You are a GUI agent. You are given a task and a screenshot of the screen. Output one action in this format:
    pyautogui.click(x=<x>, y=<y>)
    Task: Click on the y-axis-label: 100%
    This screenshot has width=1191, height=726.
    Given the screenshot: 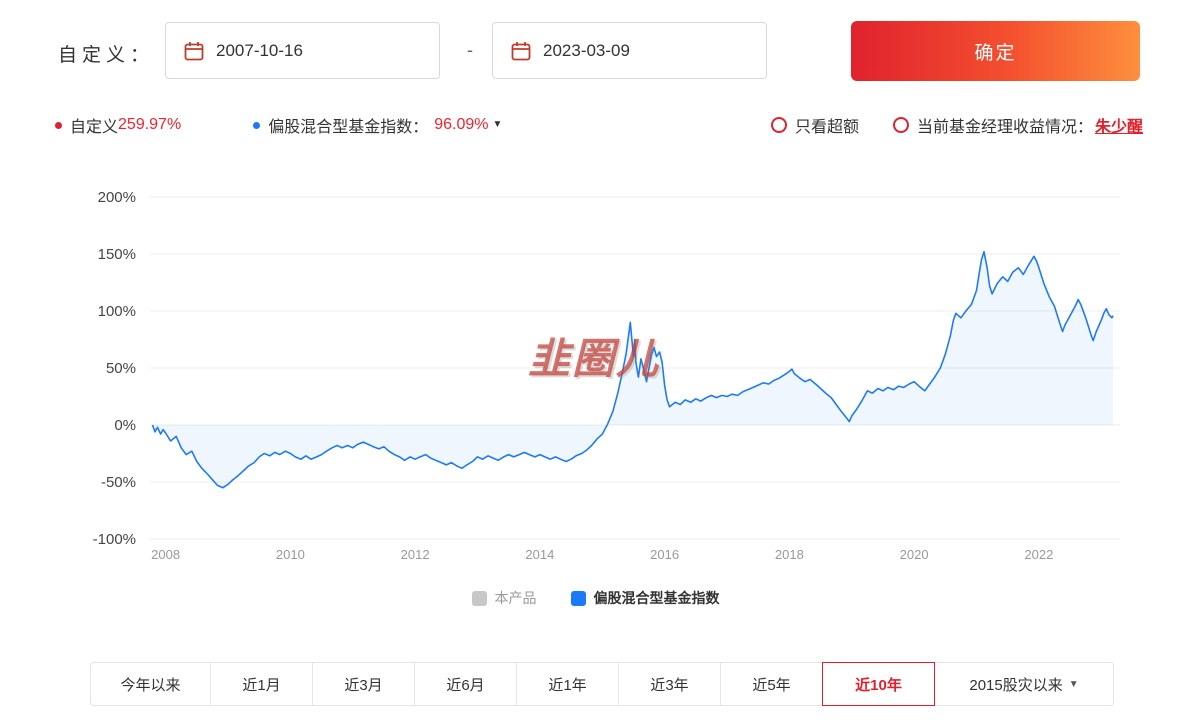 What is the action you would take?
    pyautogui.click(x=117, y=311)
    